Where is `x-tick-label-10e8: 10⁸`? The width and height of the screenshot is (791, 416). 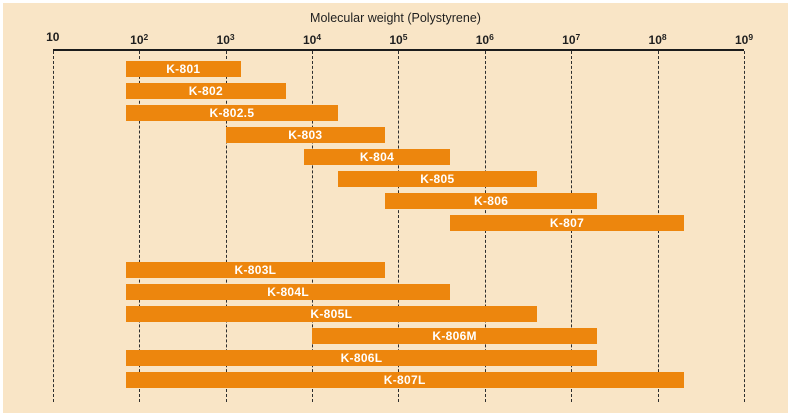
x-tick-label-10e8: 10⁸ is located at coordinates (657, 39).